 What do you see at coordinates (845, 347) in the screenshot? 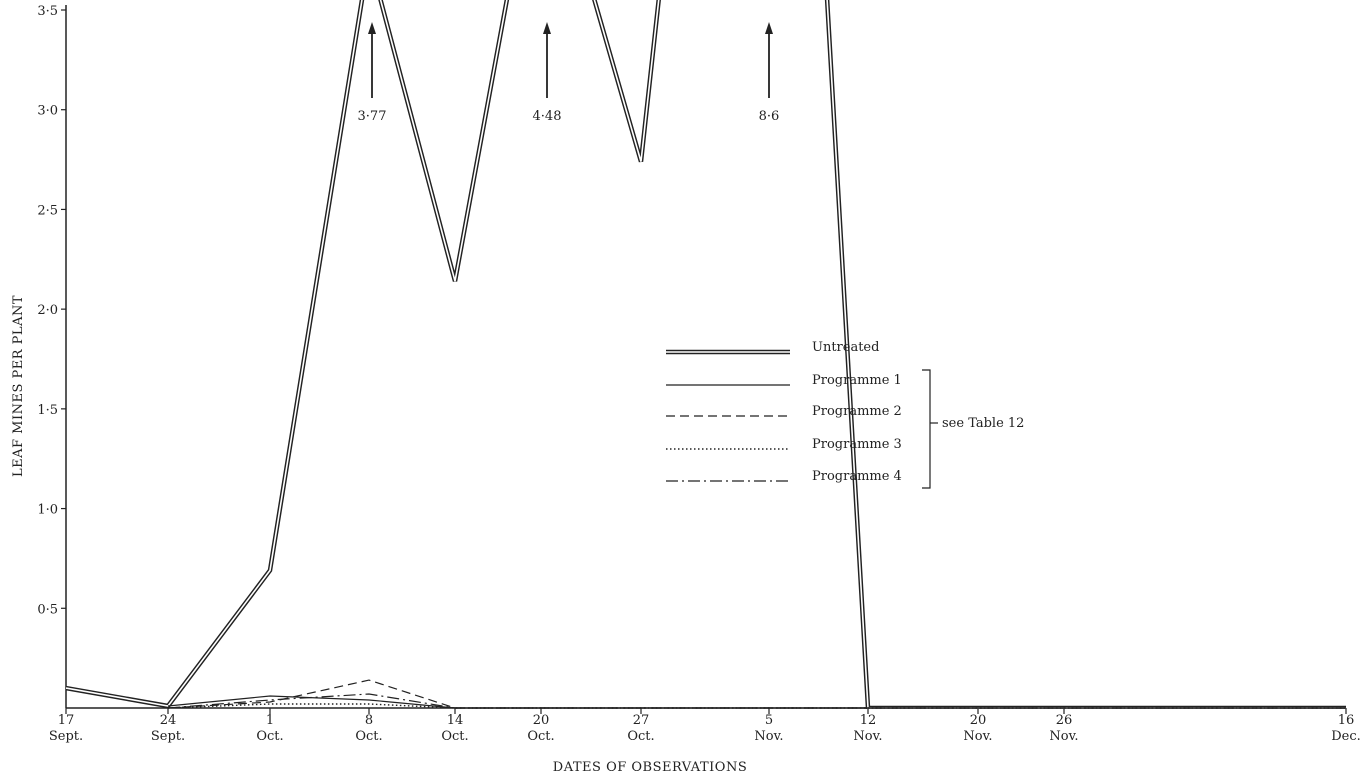
I see `legend-label: Untreated` at bounding box center [845, 347].